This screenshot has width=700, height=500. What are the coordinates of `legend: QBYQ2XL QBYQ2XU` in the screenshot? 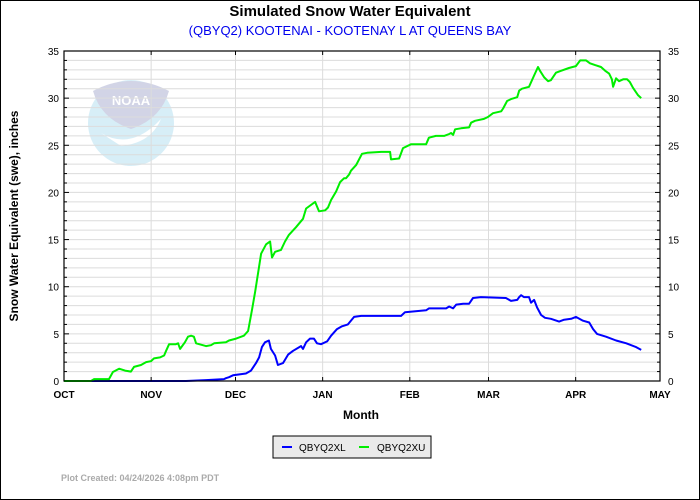 It's located at (352, 447).